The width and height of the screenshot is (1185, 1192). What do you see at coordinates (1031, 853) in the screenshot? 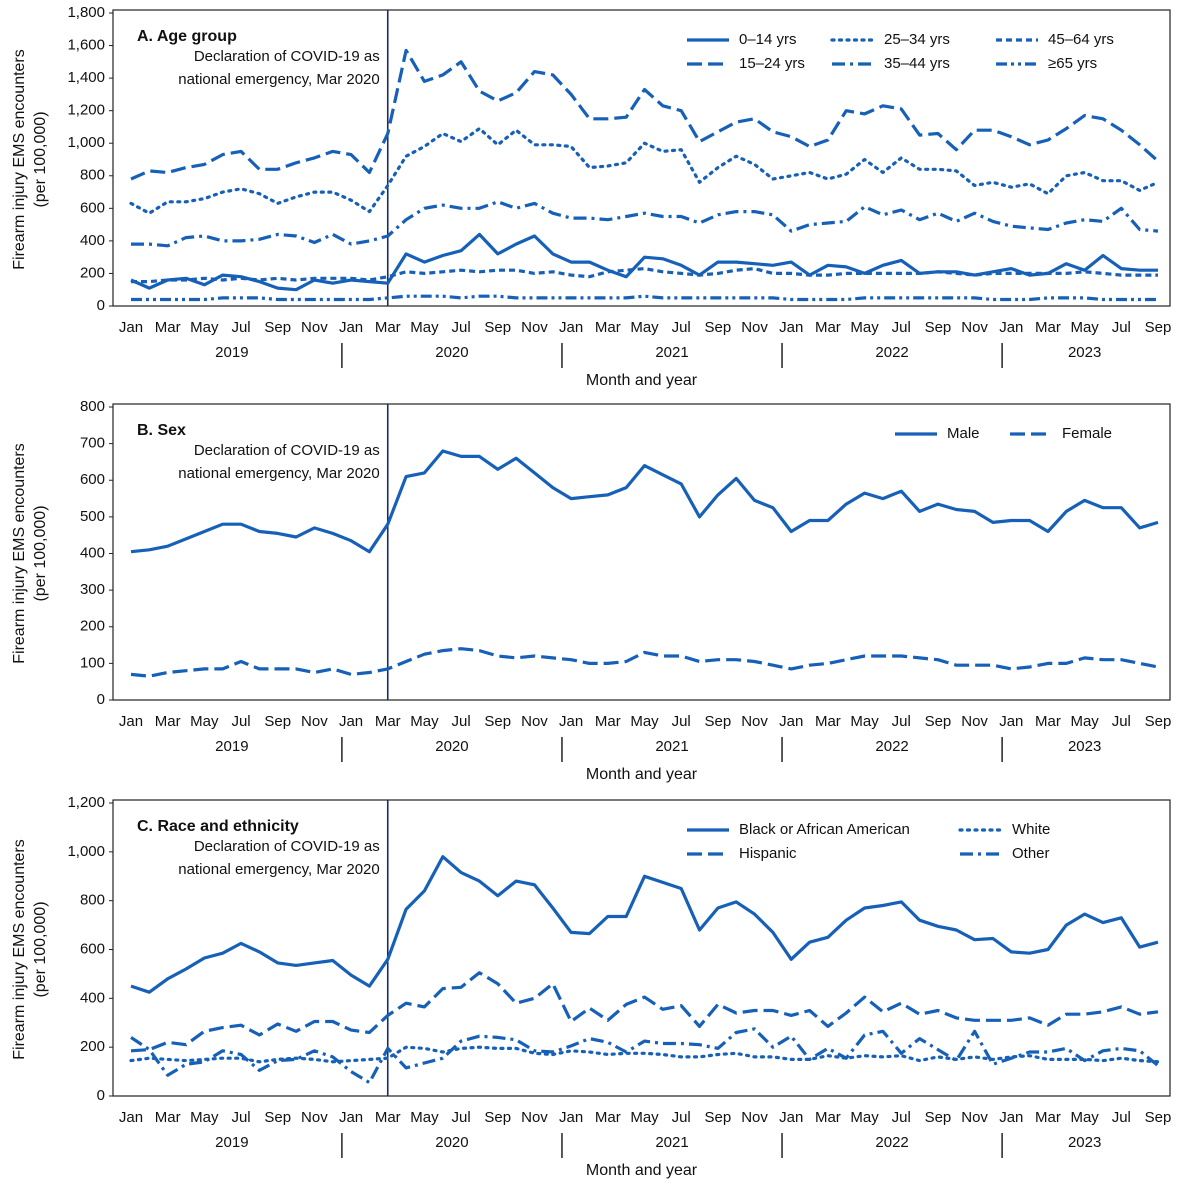
I see `legend-label: Other` at bounding box center [1031, 853].